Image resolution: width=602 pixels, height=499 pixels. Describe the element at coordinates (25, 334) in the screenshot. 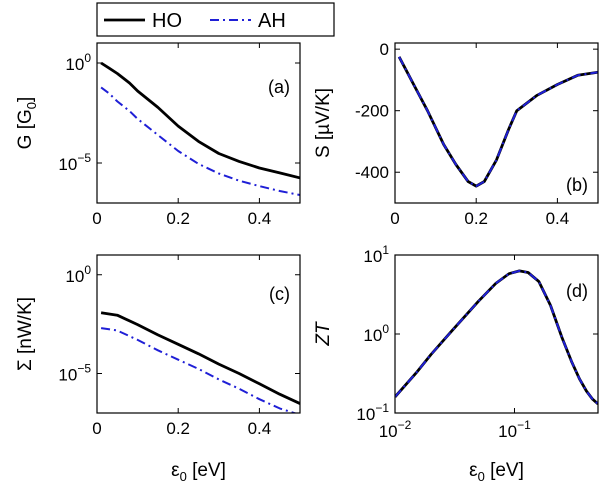

I see `y-axis-label: Σ [nW/K]` at that location.